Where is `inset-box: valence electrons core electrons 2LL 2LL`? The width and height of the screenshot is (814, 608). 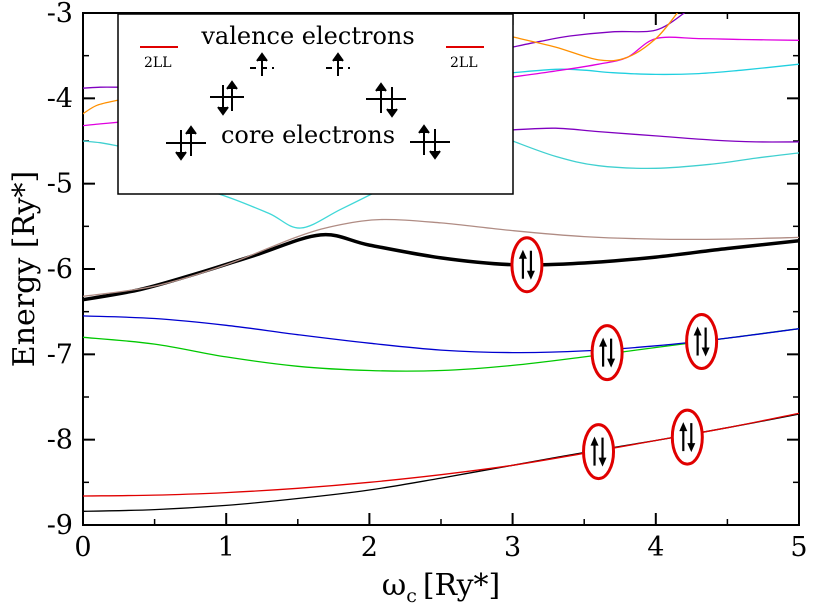 inset-box: valence electrons core electrons 2LL 2LL is located at coordinates (315, 104).